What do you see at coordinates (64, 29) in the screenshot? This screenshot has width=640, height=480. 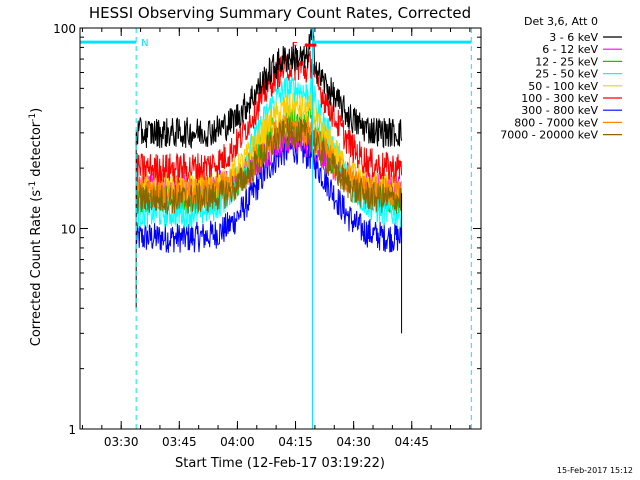 I see `y-tick-label: 100` at bounding box center [64, 29].